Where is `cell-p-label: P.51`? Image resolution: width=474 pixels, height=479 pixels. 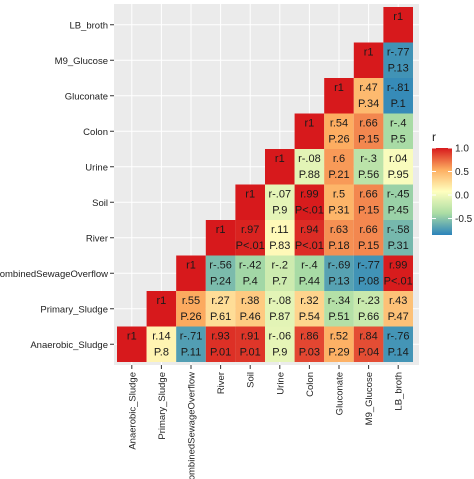
cell-p-label: P.51 is located at coordinates (338, 317).